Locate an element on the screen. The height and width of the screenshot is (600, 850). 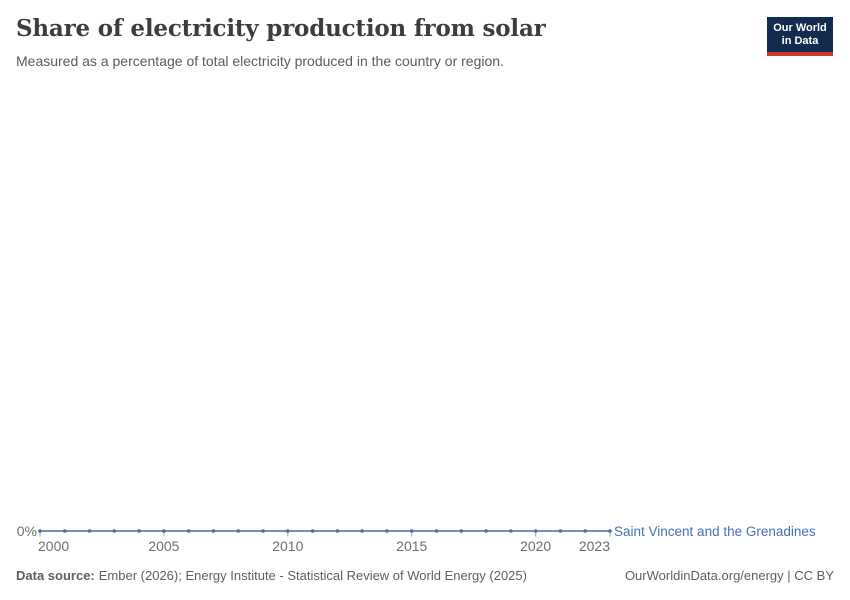
data-source-label: Data source: is located at coordinates (55, 575).